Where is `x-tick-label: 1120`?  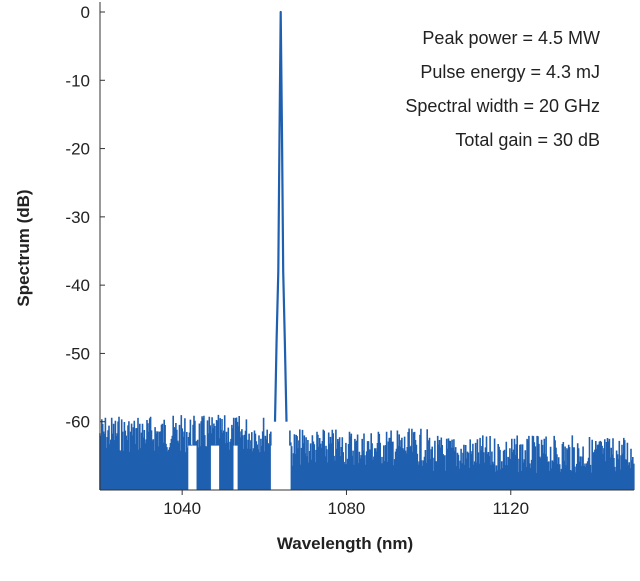
x-tick-label: 1120 is located at coordinates (510, 508).